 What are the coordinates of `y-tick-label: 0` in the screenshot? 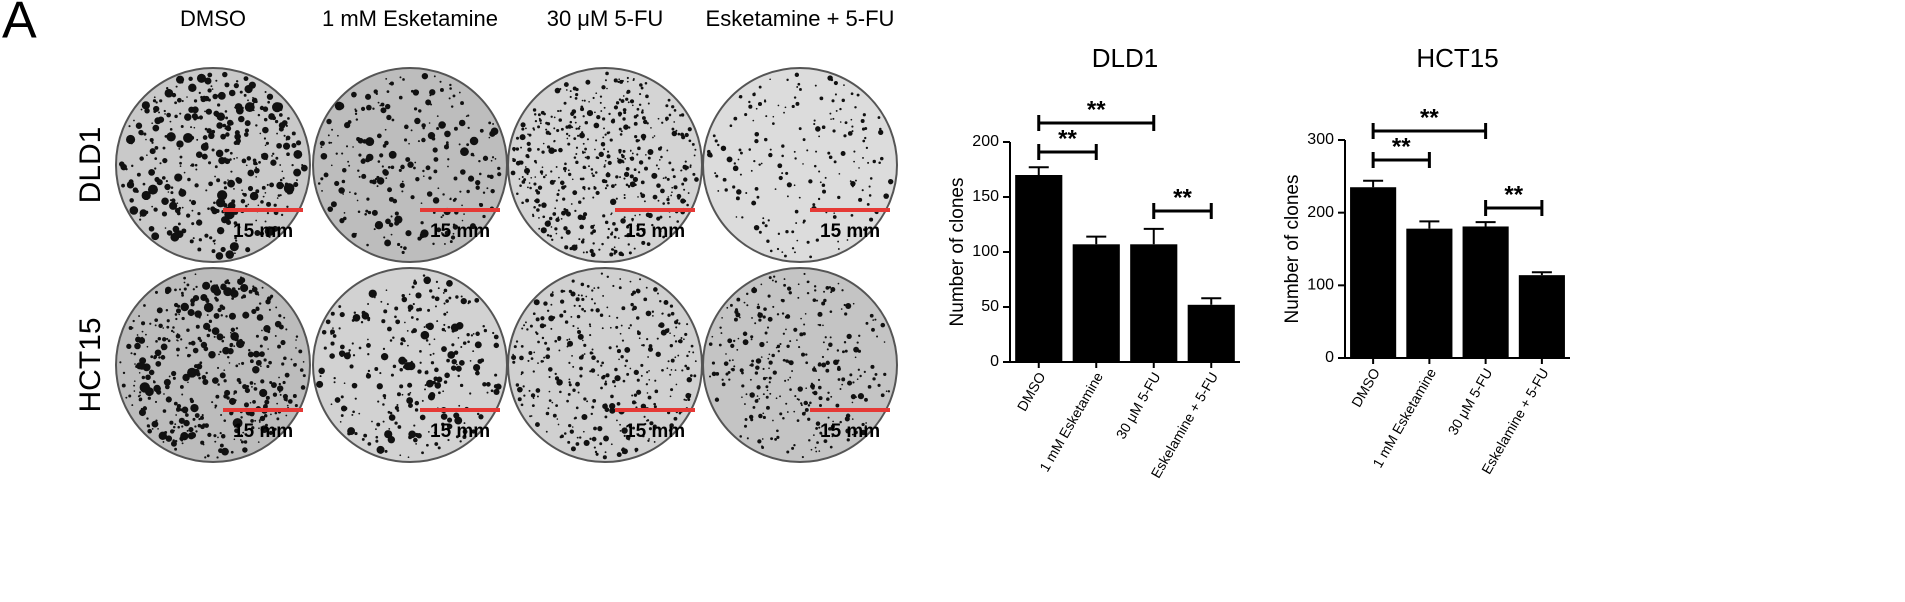 It's located at (994, 361).